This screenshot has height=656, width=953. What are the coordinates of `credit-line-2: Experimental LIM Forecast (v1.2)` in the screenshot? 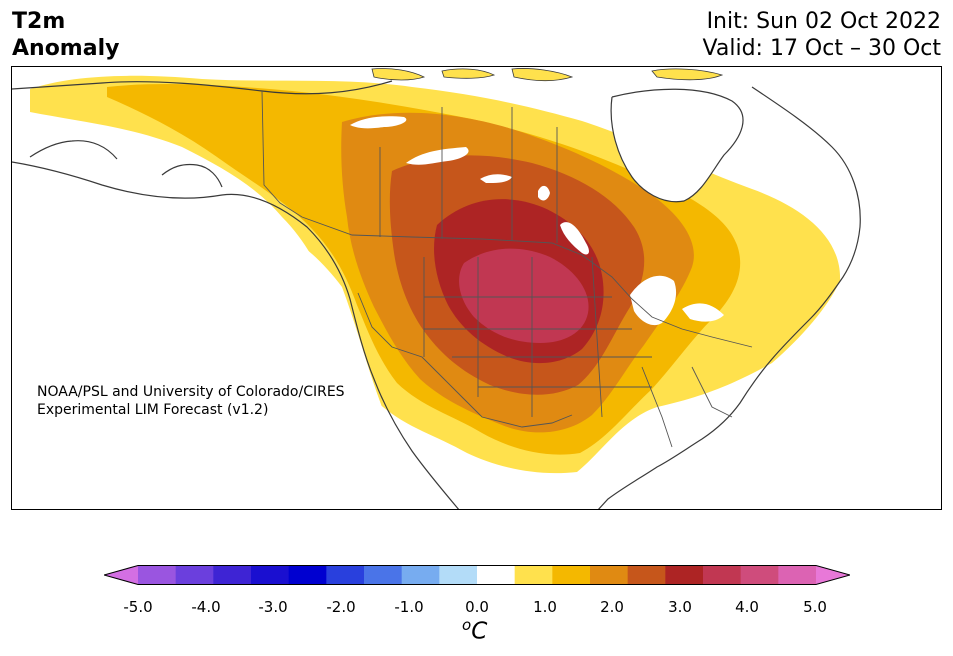 It's located at (153, 410).